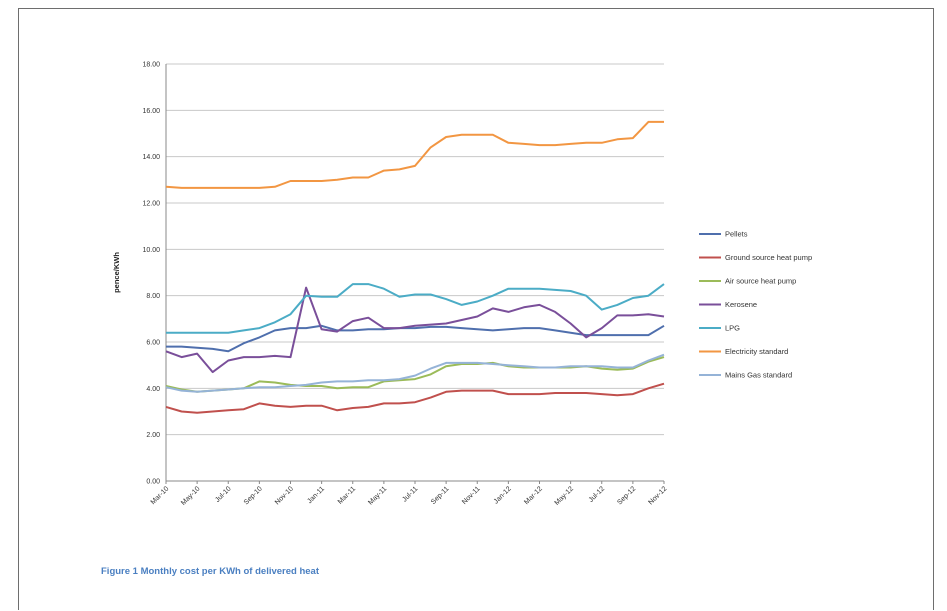 The image size is (947, 611). Describe the element at coordinates (347, 495) in the screenshot. I see `x-tick-label: Mar-11` at that location.